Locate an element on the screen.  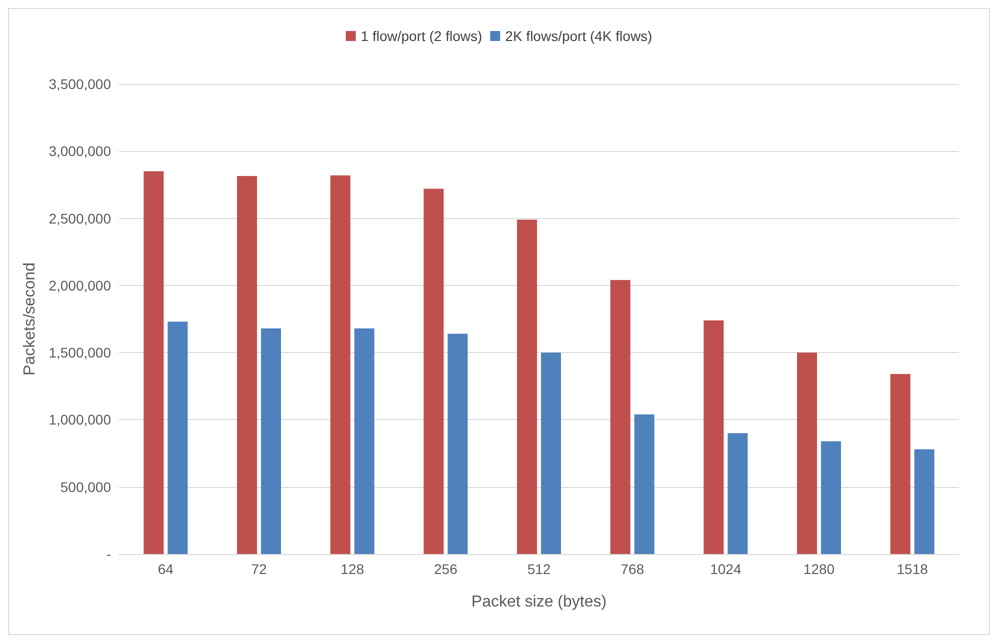
y-tick-label: 3,000,000 is located at coordinates (80, 151).